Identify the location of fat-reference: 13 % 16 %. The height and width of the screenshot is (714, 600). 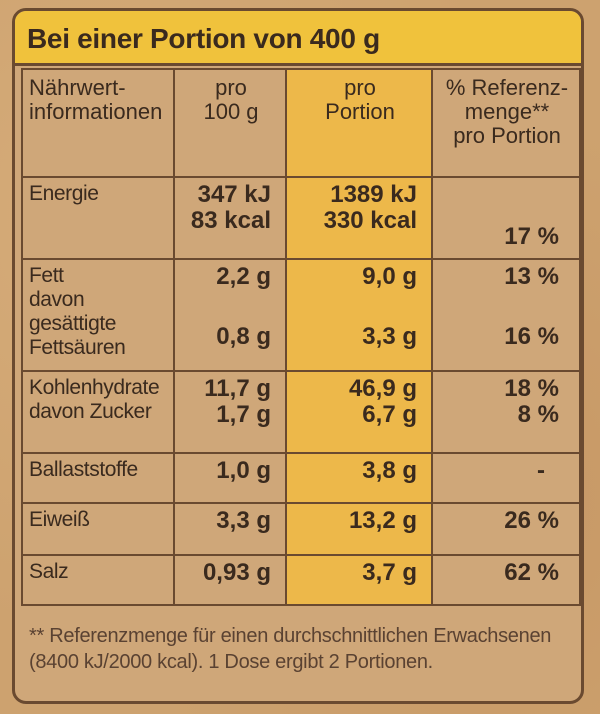
(506, 315).